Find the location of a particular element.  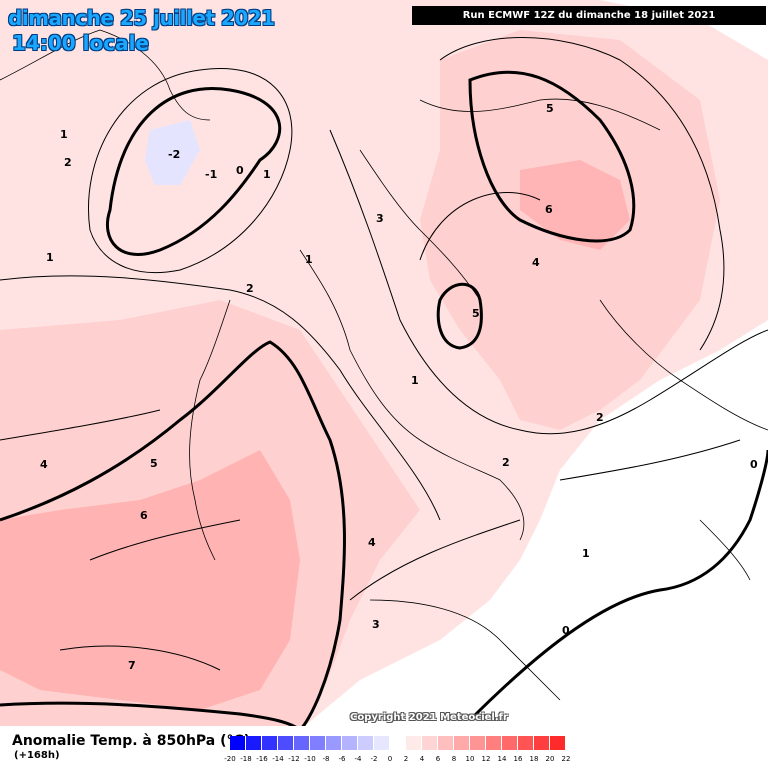

scale-label: 8 is located at coordinates (454, 759).